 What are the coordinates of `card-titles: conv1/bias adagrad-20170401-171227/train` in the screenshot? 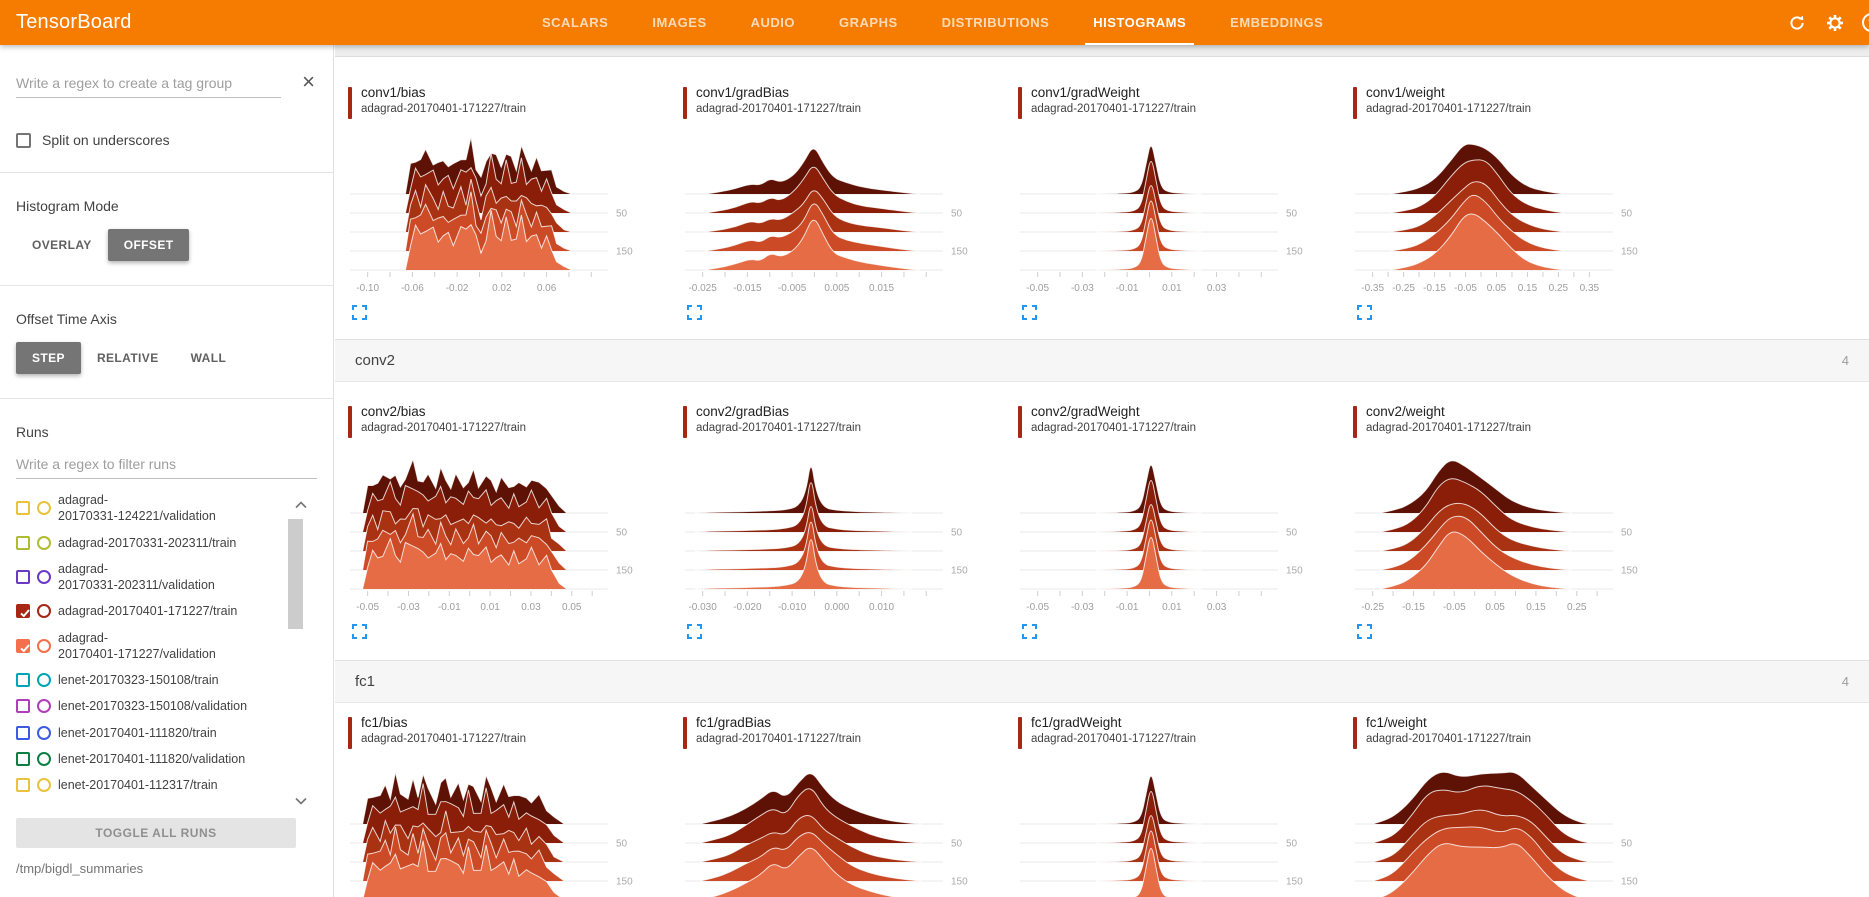 It's located at (443, 102).